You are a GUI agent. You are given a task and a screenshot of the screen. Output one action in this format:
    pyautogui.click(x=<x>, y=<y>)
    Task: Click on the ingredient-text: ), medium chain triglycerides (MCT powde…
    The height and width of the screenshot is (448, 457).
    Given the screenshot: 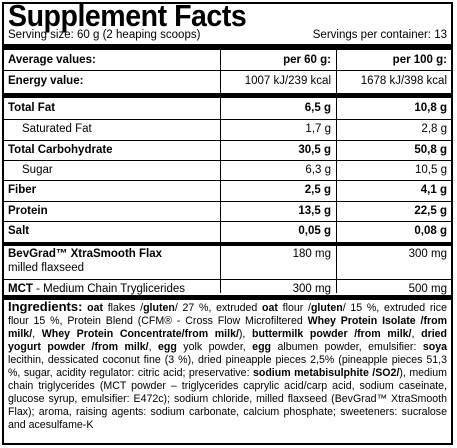 What is the action you would take?
    pyautogui.click(x=227, y=399)
    